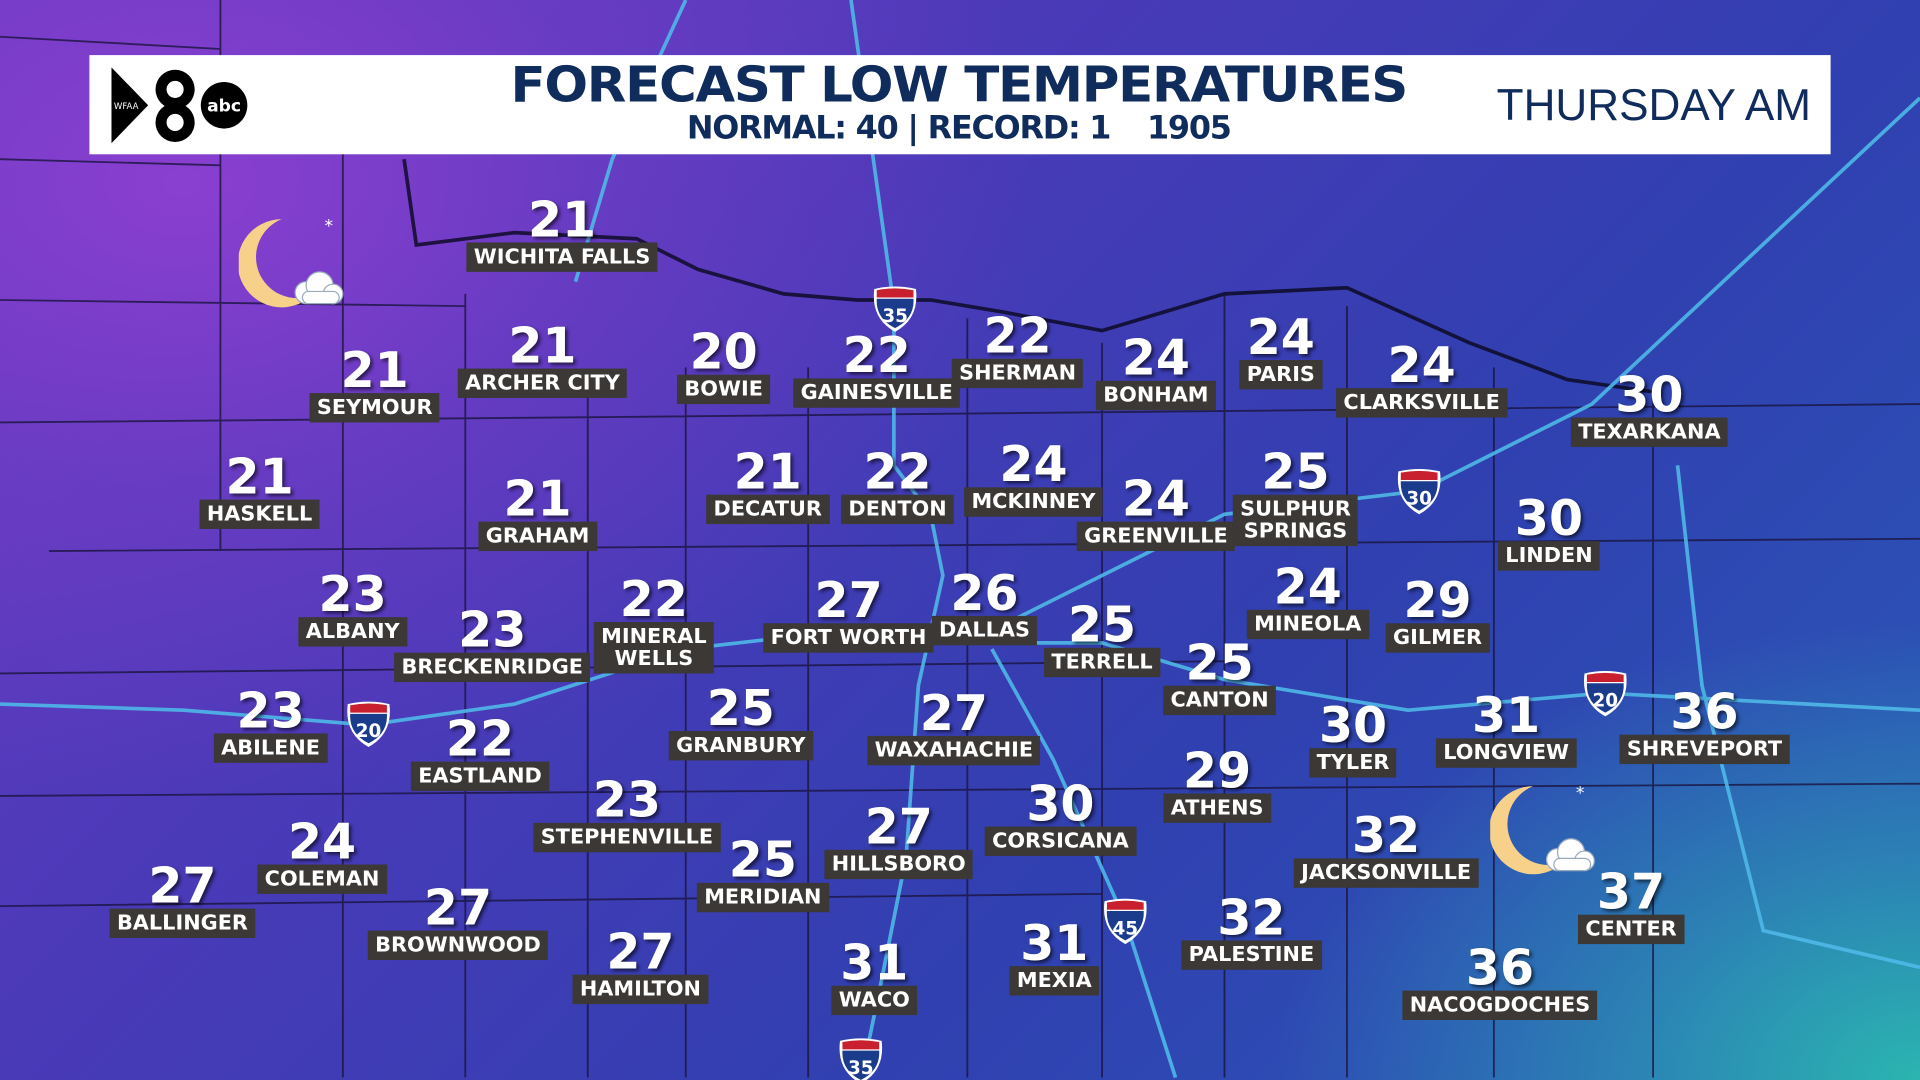  Describe the element at coordinates (352, 632) in the screenshot. I see `city-name: ALBANY` at that location.